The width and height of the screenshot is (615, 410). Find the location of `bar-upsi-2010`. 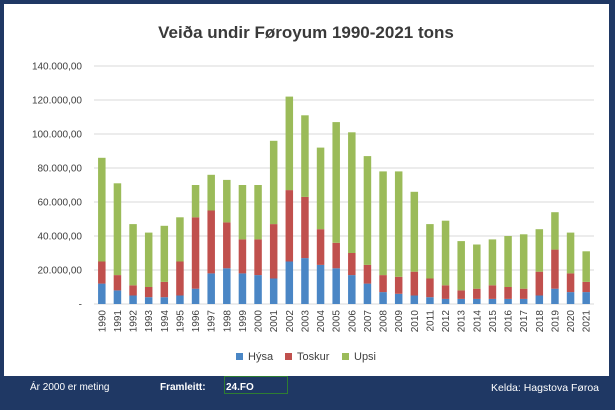

bar-upsi-2010 is located at coordinates (414, 231).